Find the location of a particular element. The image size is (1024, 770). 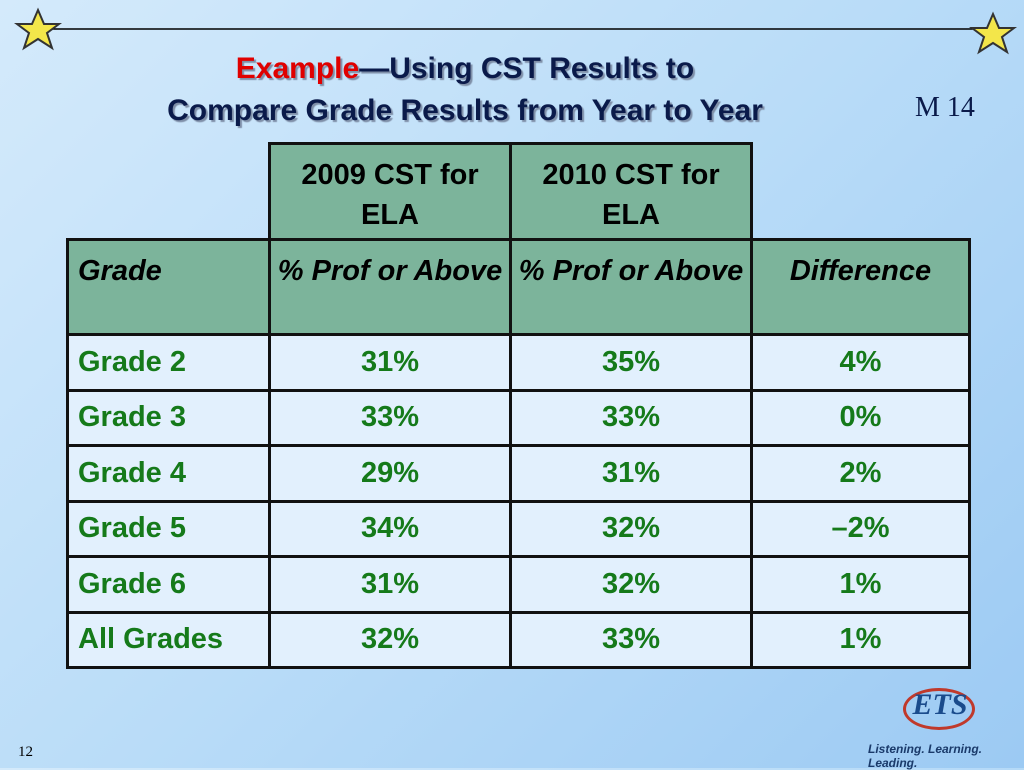

top-header-cell: 2010 CST for ELA is located at coordinates (631, 191).